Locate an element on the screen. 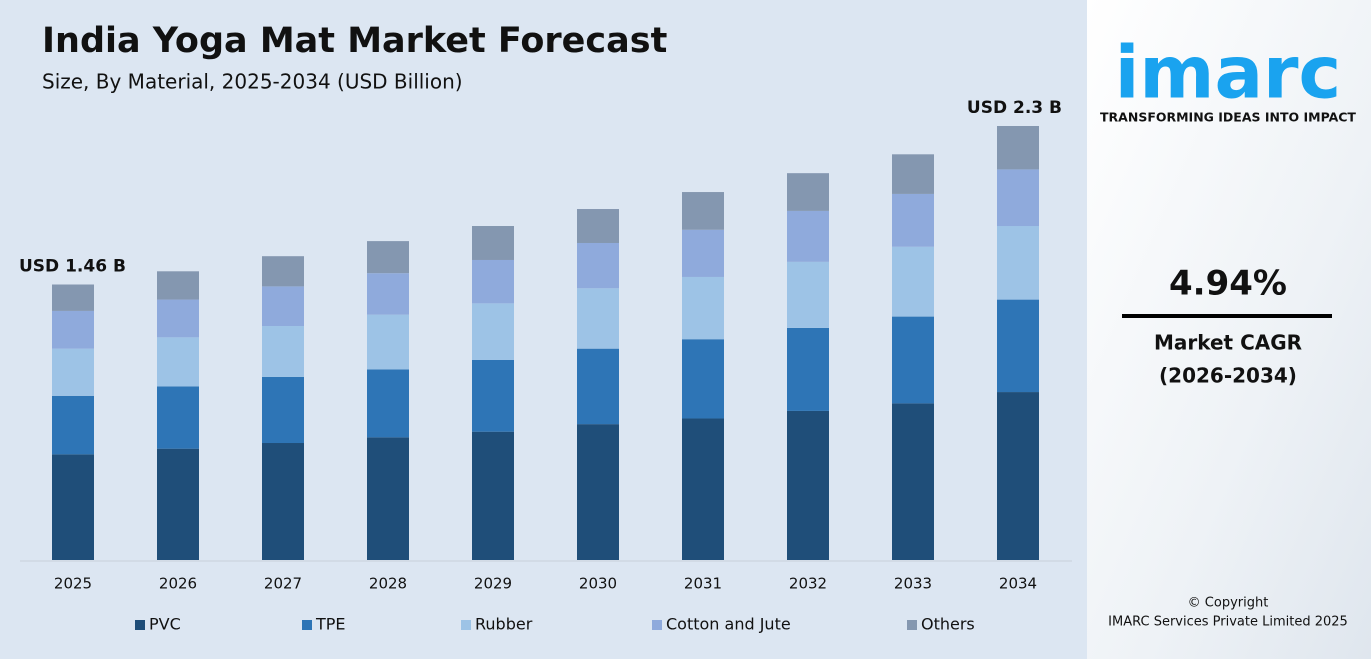 This screenshot has width=1371, height=659. x-tick-label: 2029 is located at coordinates (493, 584).